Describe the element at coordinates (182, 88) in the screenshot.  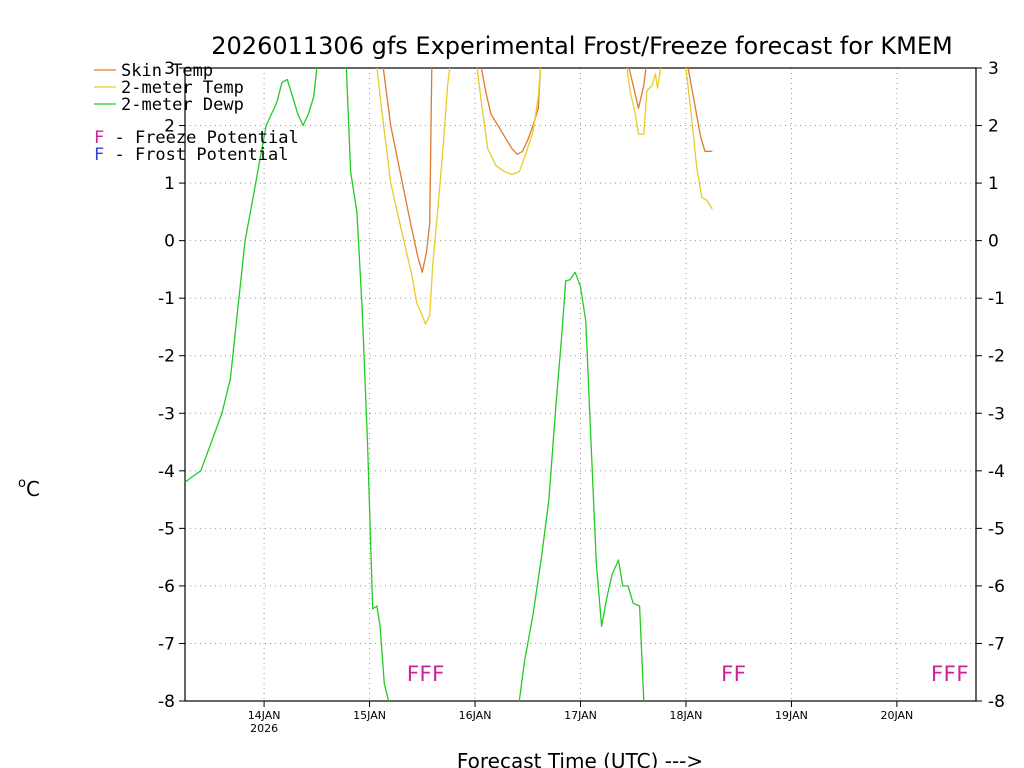
I see `legend-label: 2-meter Temp` at that location.